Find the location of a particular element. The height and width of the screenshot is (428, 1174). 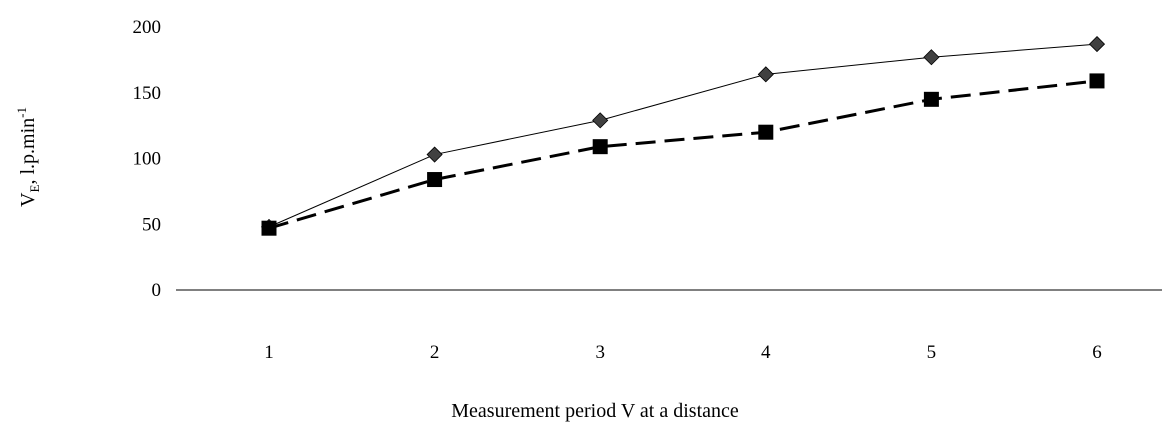

y-tick-label: 100 is located at coordinates (147, 159).